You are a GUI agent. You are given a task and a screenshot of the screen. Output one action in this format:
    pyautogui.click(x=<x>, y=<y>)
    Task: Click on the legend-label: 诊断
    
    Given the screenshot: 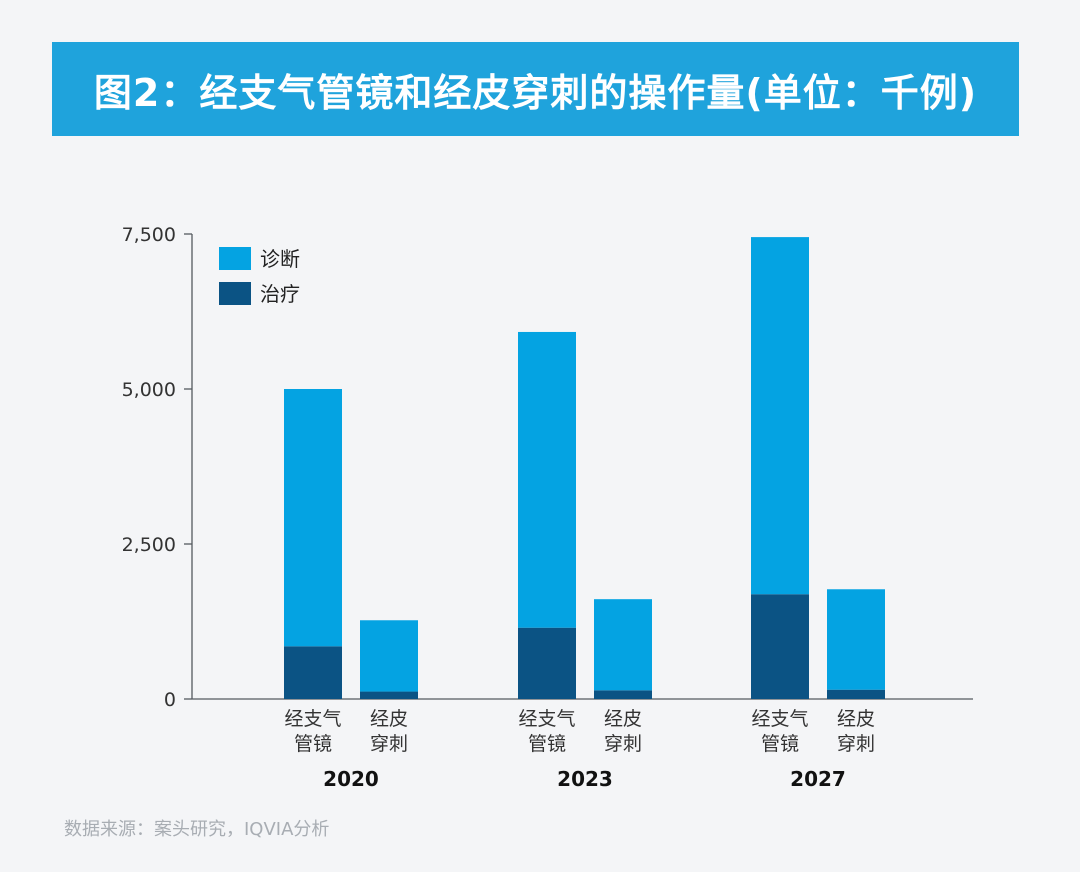 What is the action you would take?
    pyautogui.click(x=280, y=259)
    